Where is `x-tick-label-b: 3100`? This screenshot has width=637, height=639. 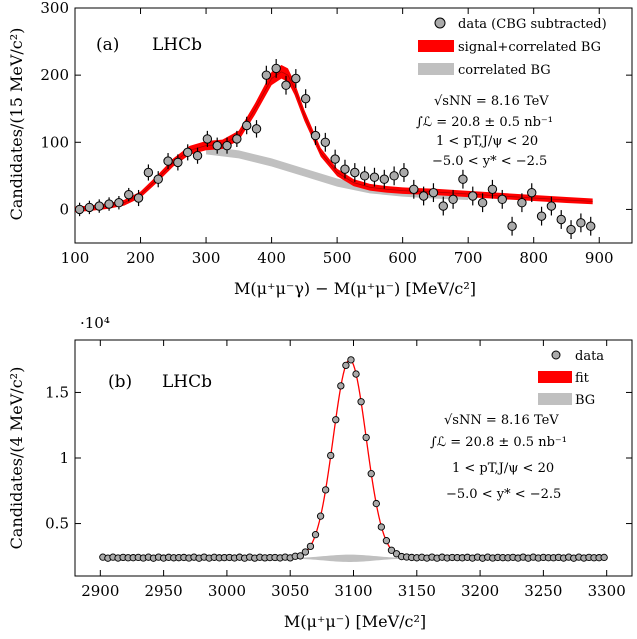
x-tick-label-b: 3100 is located at coordinates (353, 591).